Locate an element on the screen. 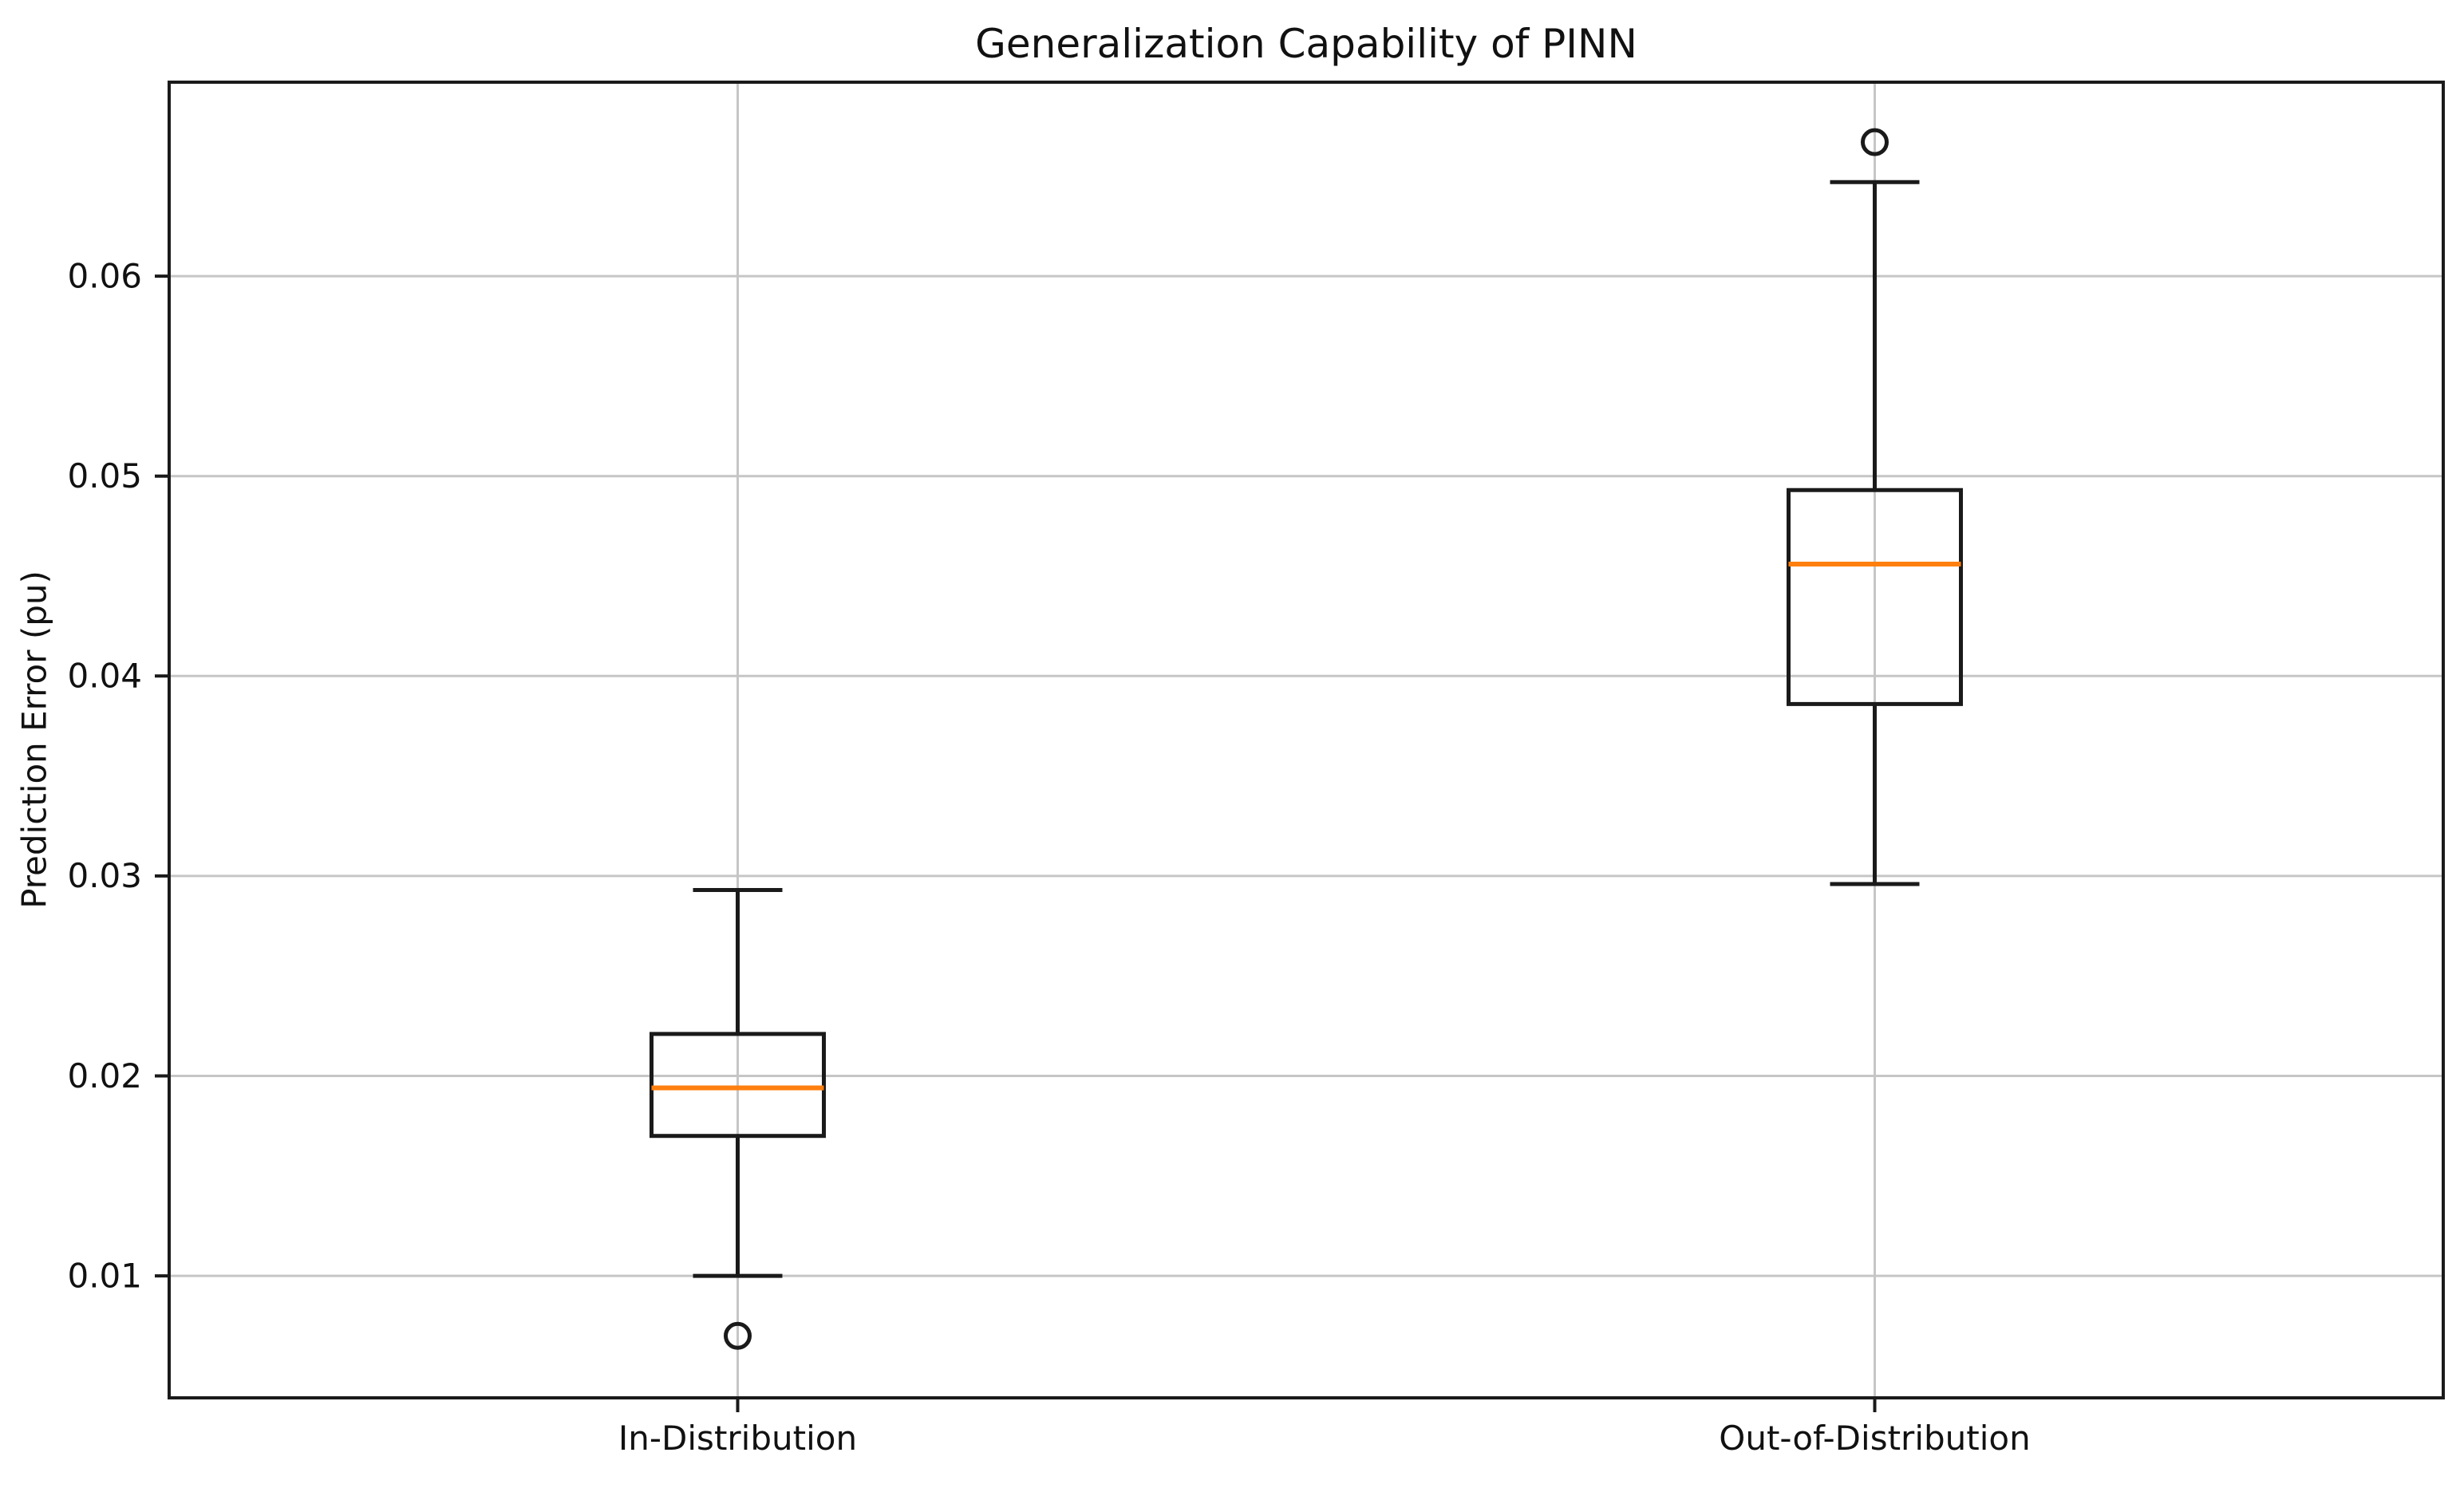  y-tick-label: 0.04 is located at coordinates (104, 676).